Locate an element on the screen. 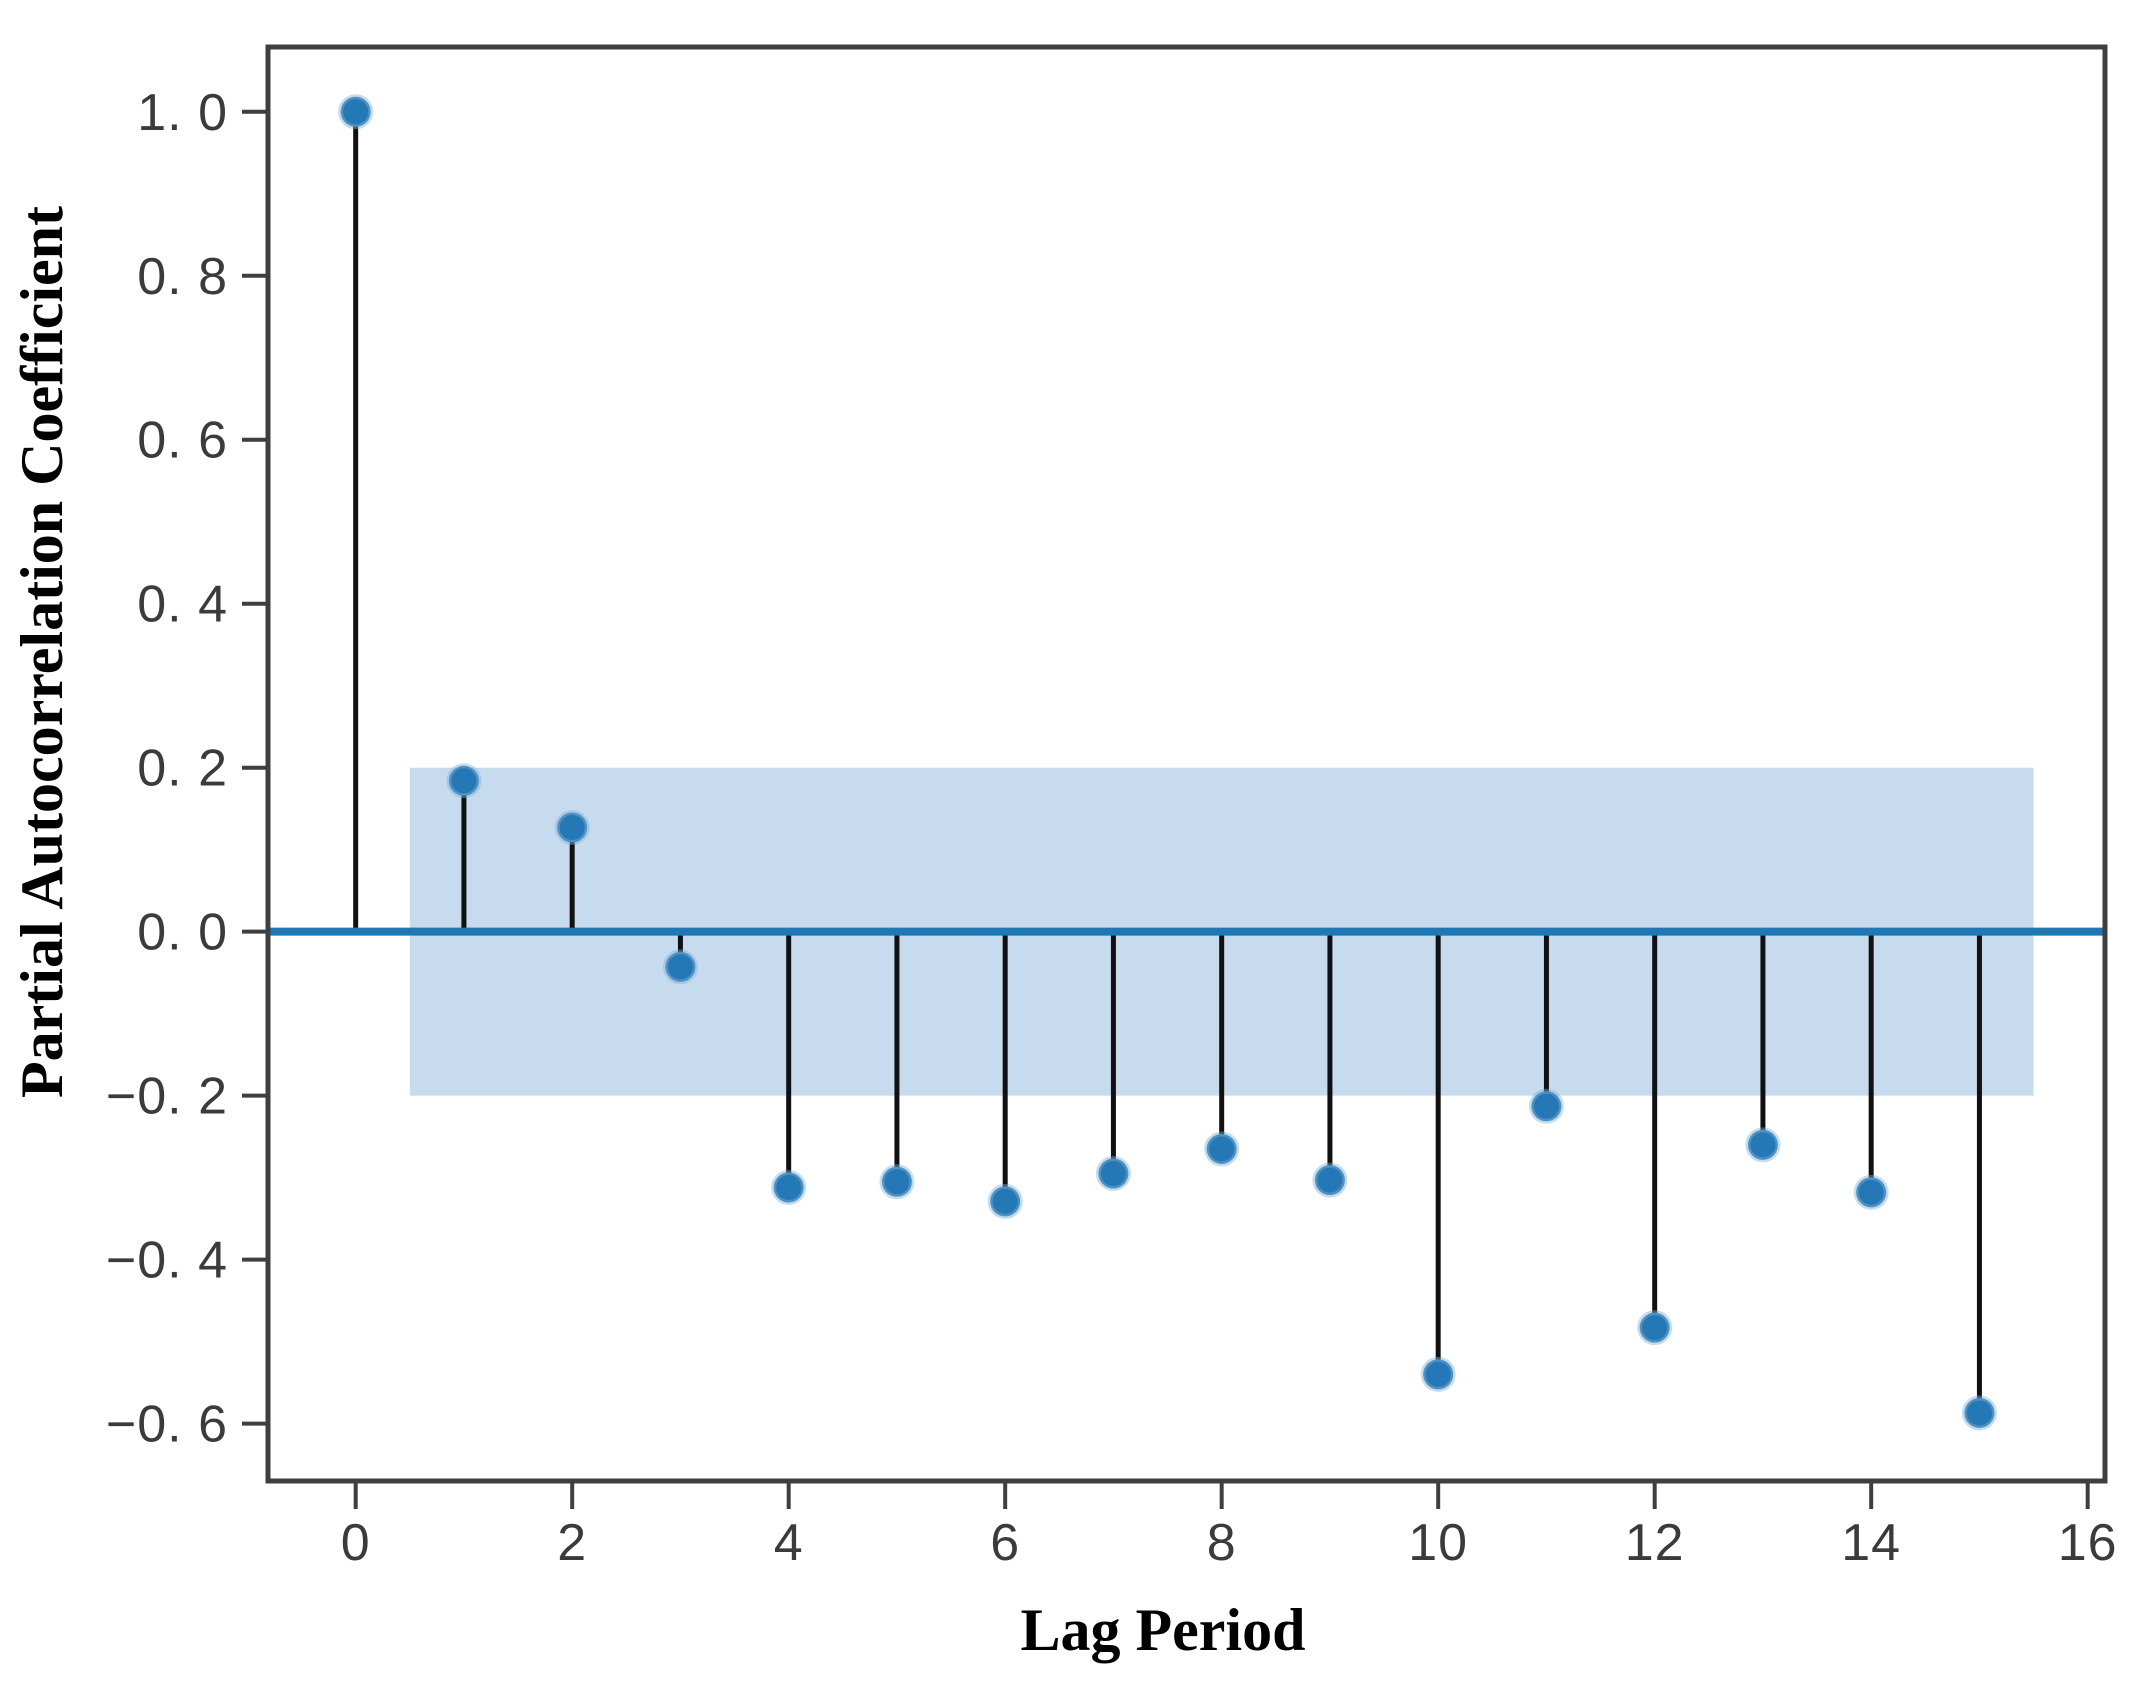 Image resolution: width=2146 pixels, height=1682 pixels. y-tick-label: 0. 2 is located at coordinates (182, 769).